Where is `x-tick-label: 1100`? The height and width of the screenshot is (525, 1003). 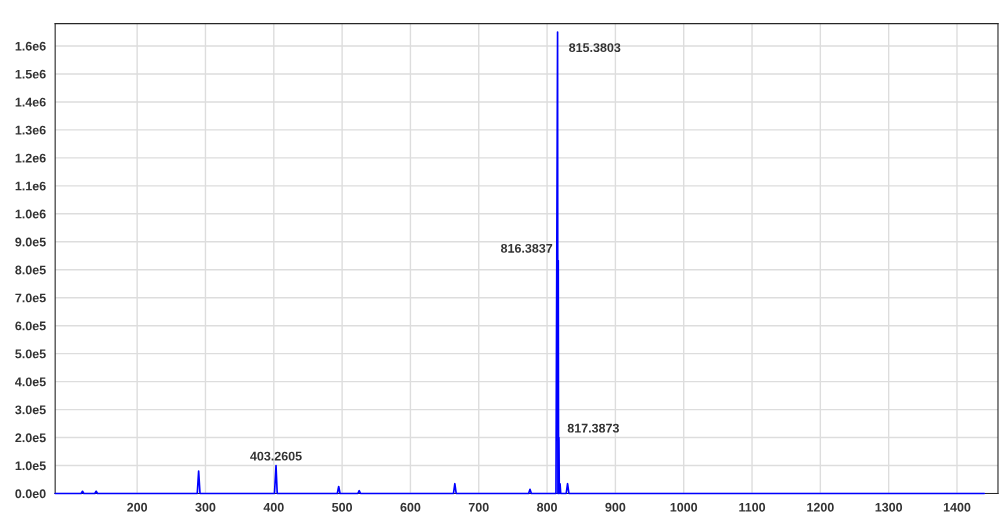
x-tick-label: 1100 is located at coordinates (752, 507).